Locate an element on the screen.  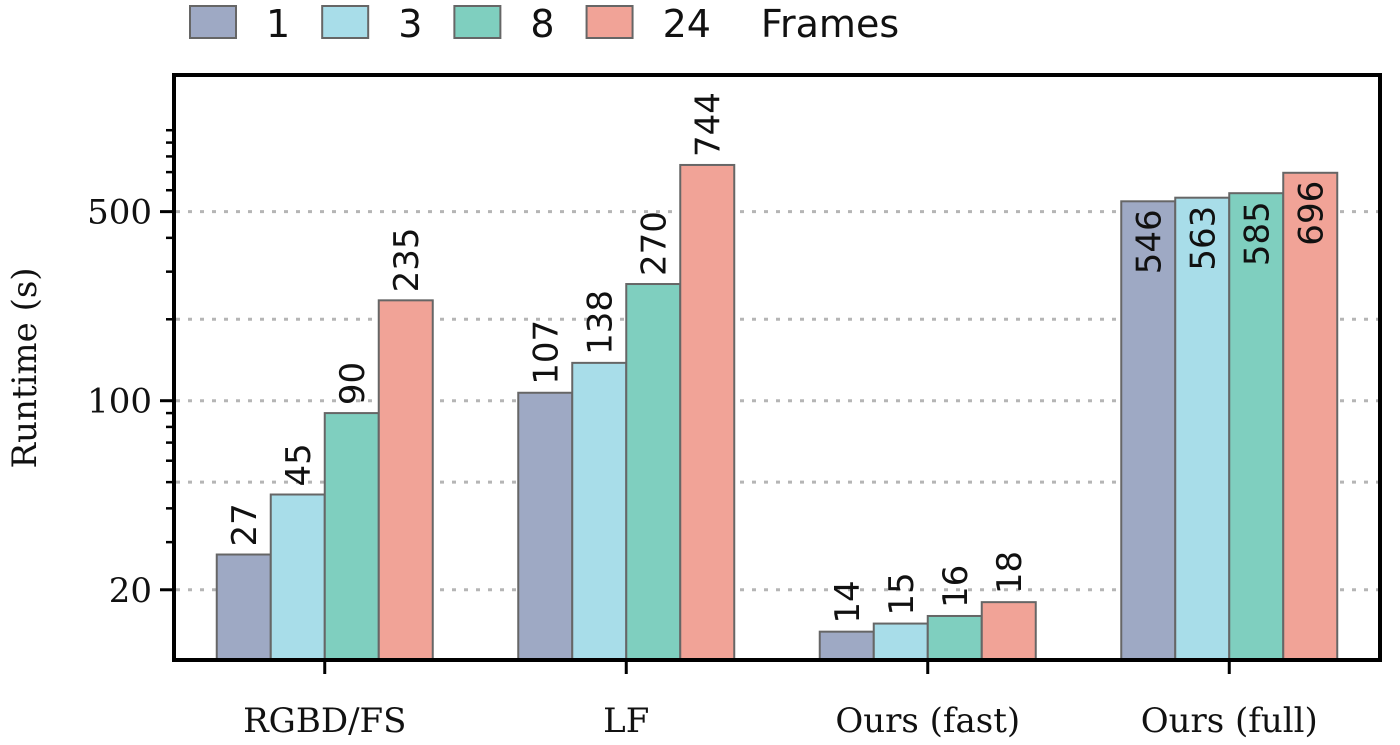
y-axis-title: Runtime (s) is located at coordinates (25, 367).